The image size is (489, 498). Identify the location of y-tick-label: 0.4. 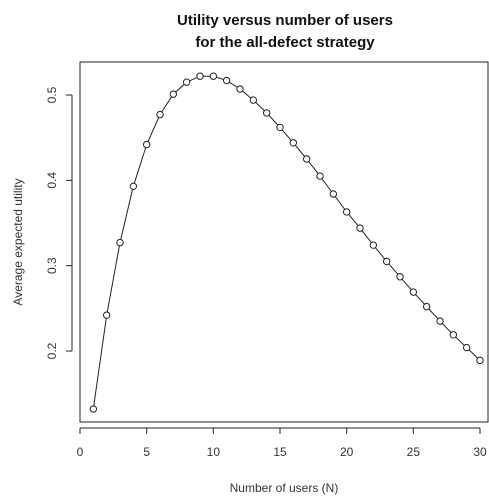
(52, 180).